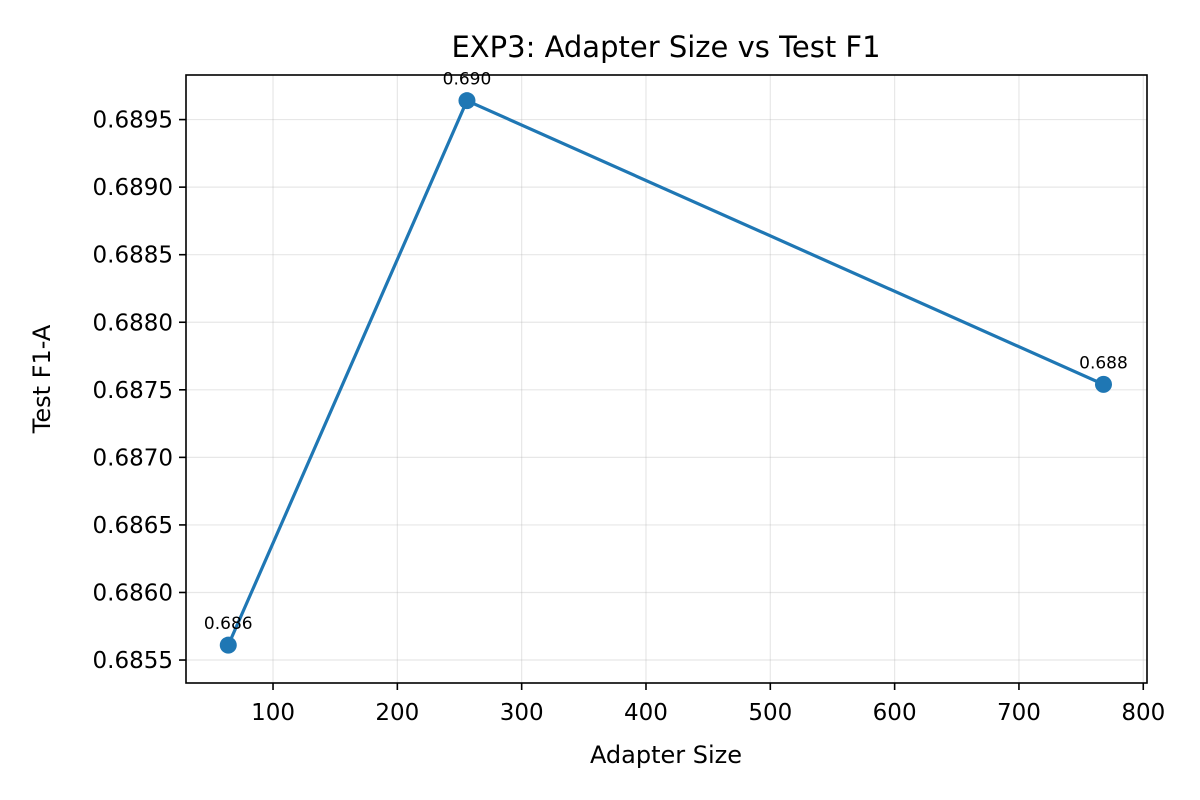 This screenshot has height=800, width=1200. What do you see at coordinates (228, 624) in the screenshot?
I see `data-label: 0.686` at bounding box center [228, 624].